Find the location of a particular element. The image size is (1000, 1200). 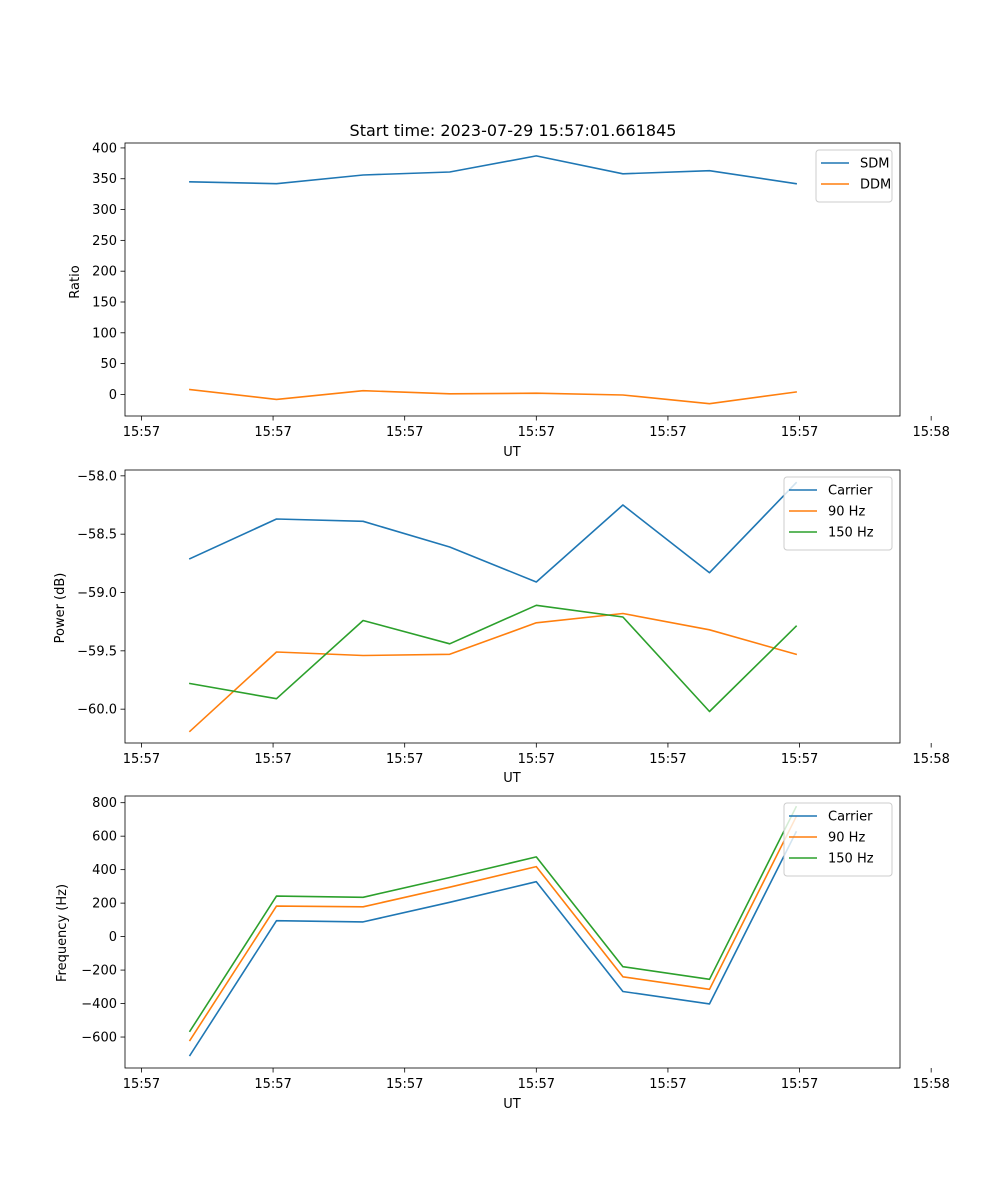

ratio-y-tick-label: 300 is located at coordinates (104, 210).